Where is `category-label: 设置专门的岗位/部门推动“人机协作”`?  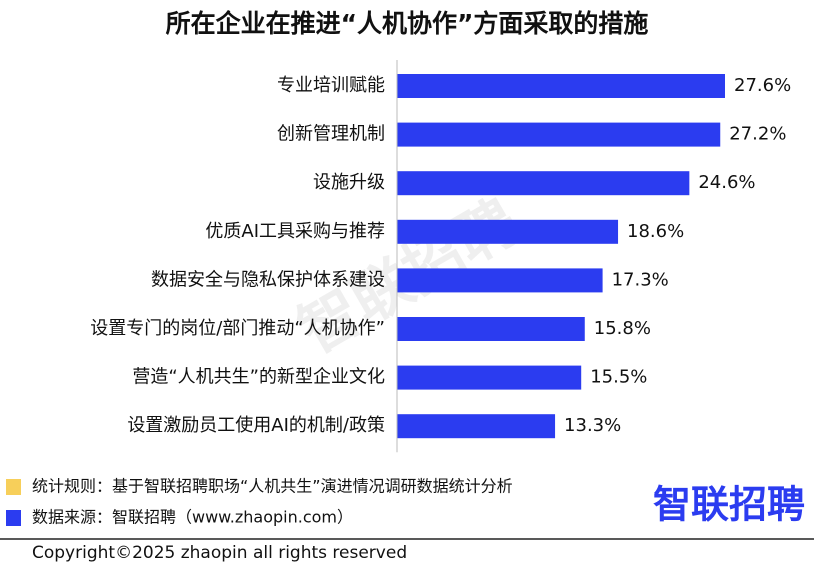 category-label: 设置专门的岗位/部门推动“人机协作” is located at coordinates (237, 328).